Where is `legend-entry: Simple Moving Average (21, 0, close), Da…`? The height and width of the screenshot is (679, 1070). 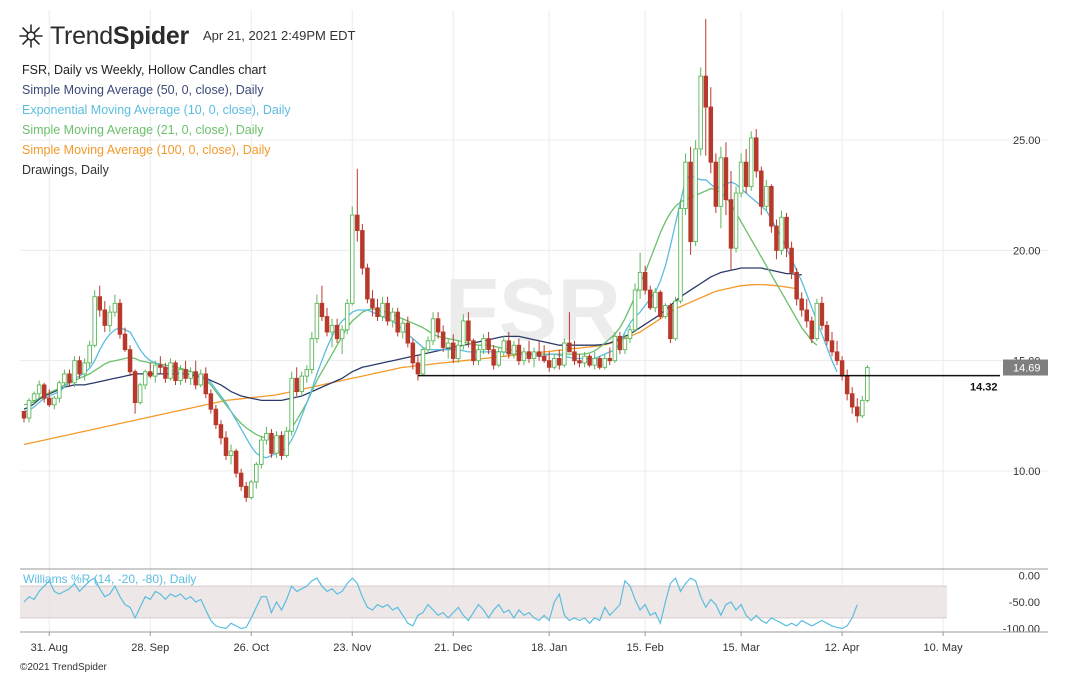
legend-entry: Simple Moving Average (21, 0, close), Da… is located at coordinates (143, 130).